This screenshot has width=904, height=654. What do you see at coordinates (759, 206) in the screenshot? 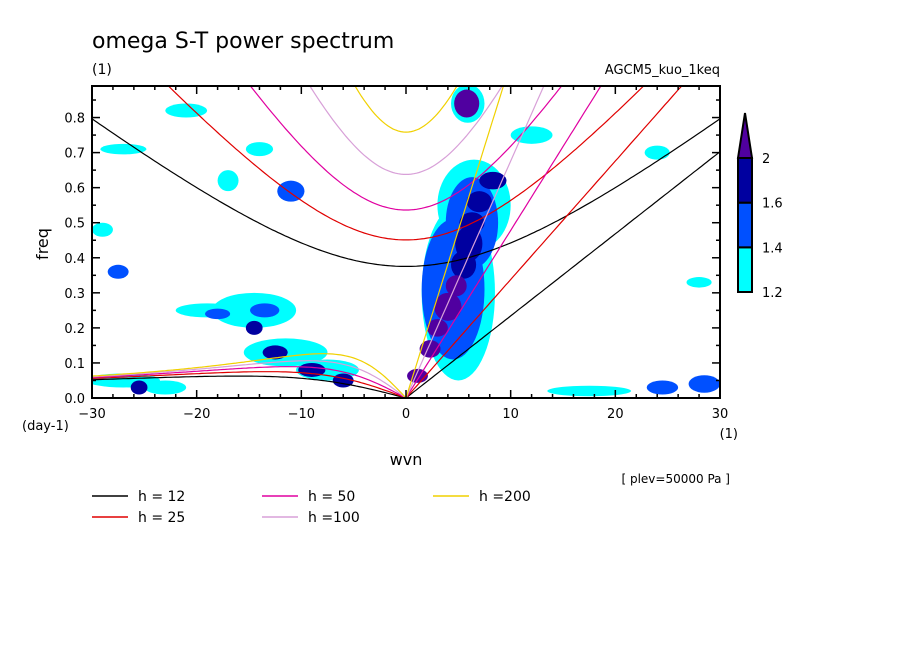
I see `colorbar: 1.2 1.4 1.6 2` at bounding box center [759, 206].